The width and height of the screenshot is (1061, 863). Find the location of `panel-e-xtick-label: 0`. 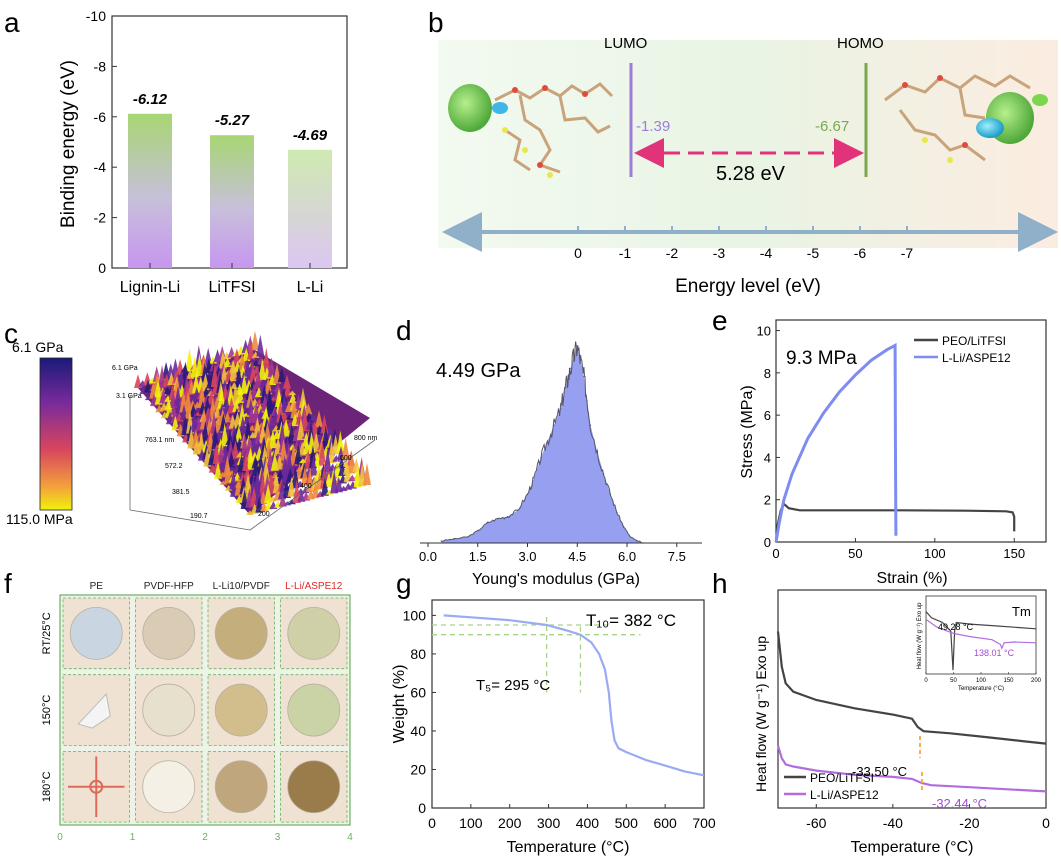

panel-e-xtick-label: 0 is located at coordinates (775, 553).